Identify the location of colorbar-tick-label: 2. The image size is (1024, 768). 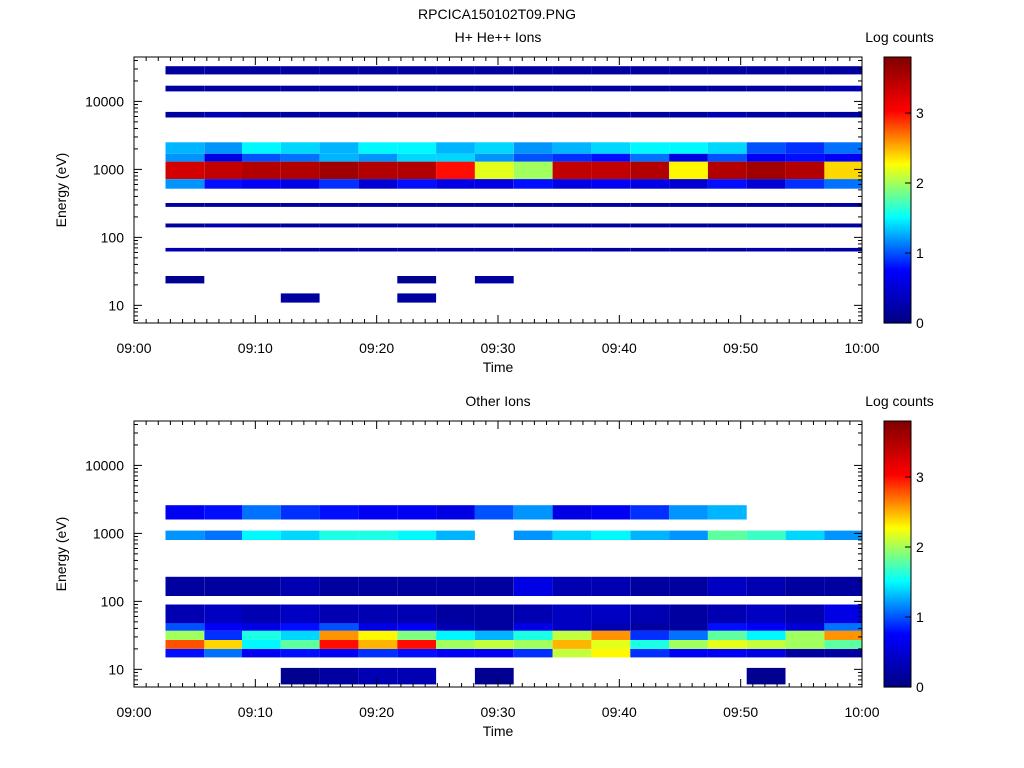
(920, 183).